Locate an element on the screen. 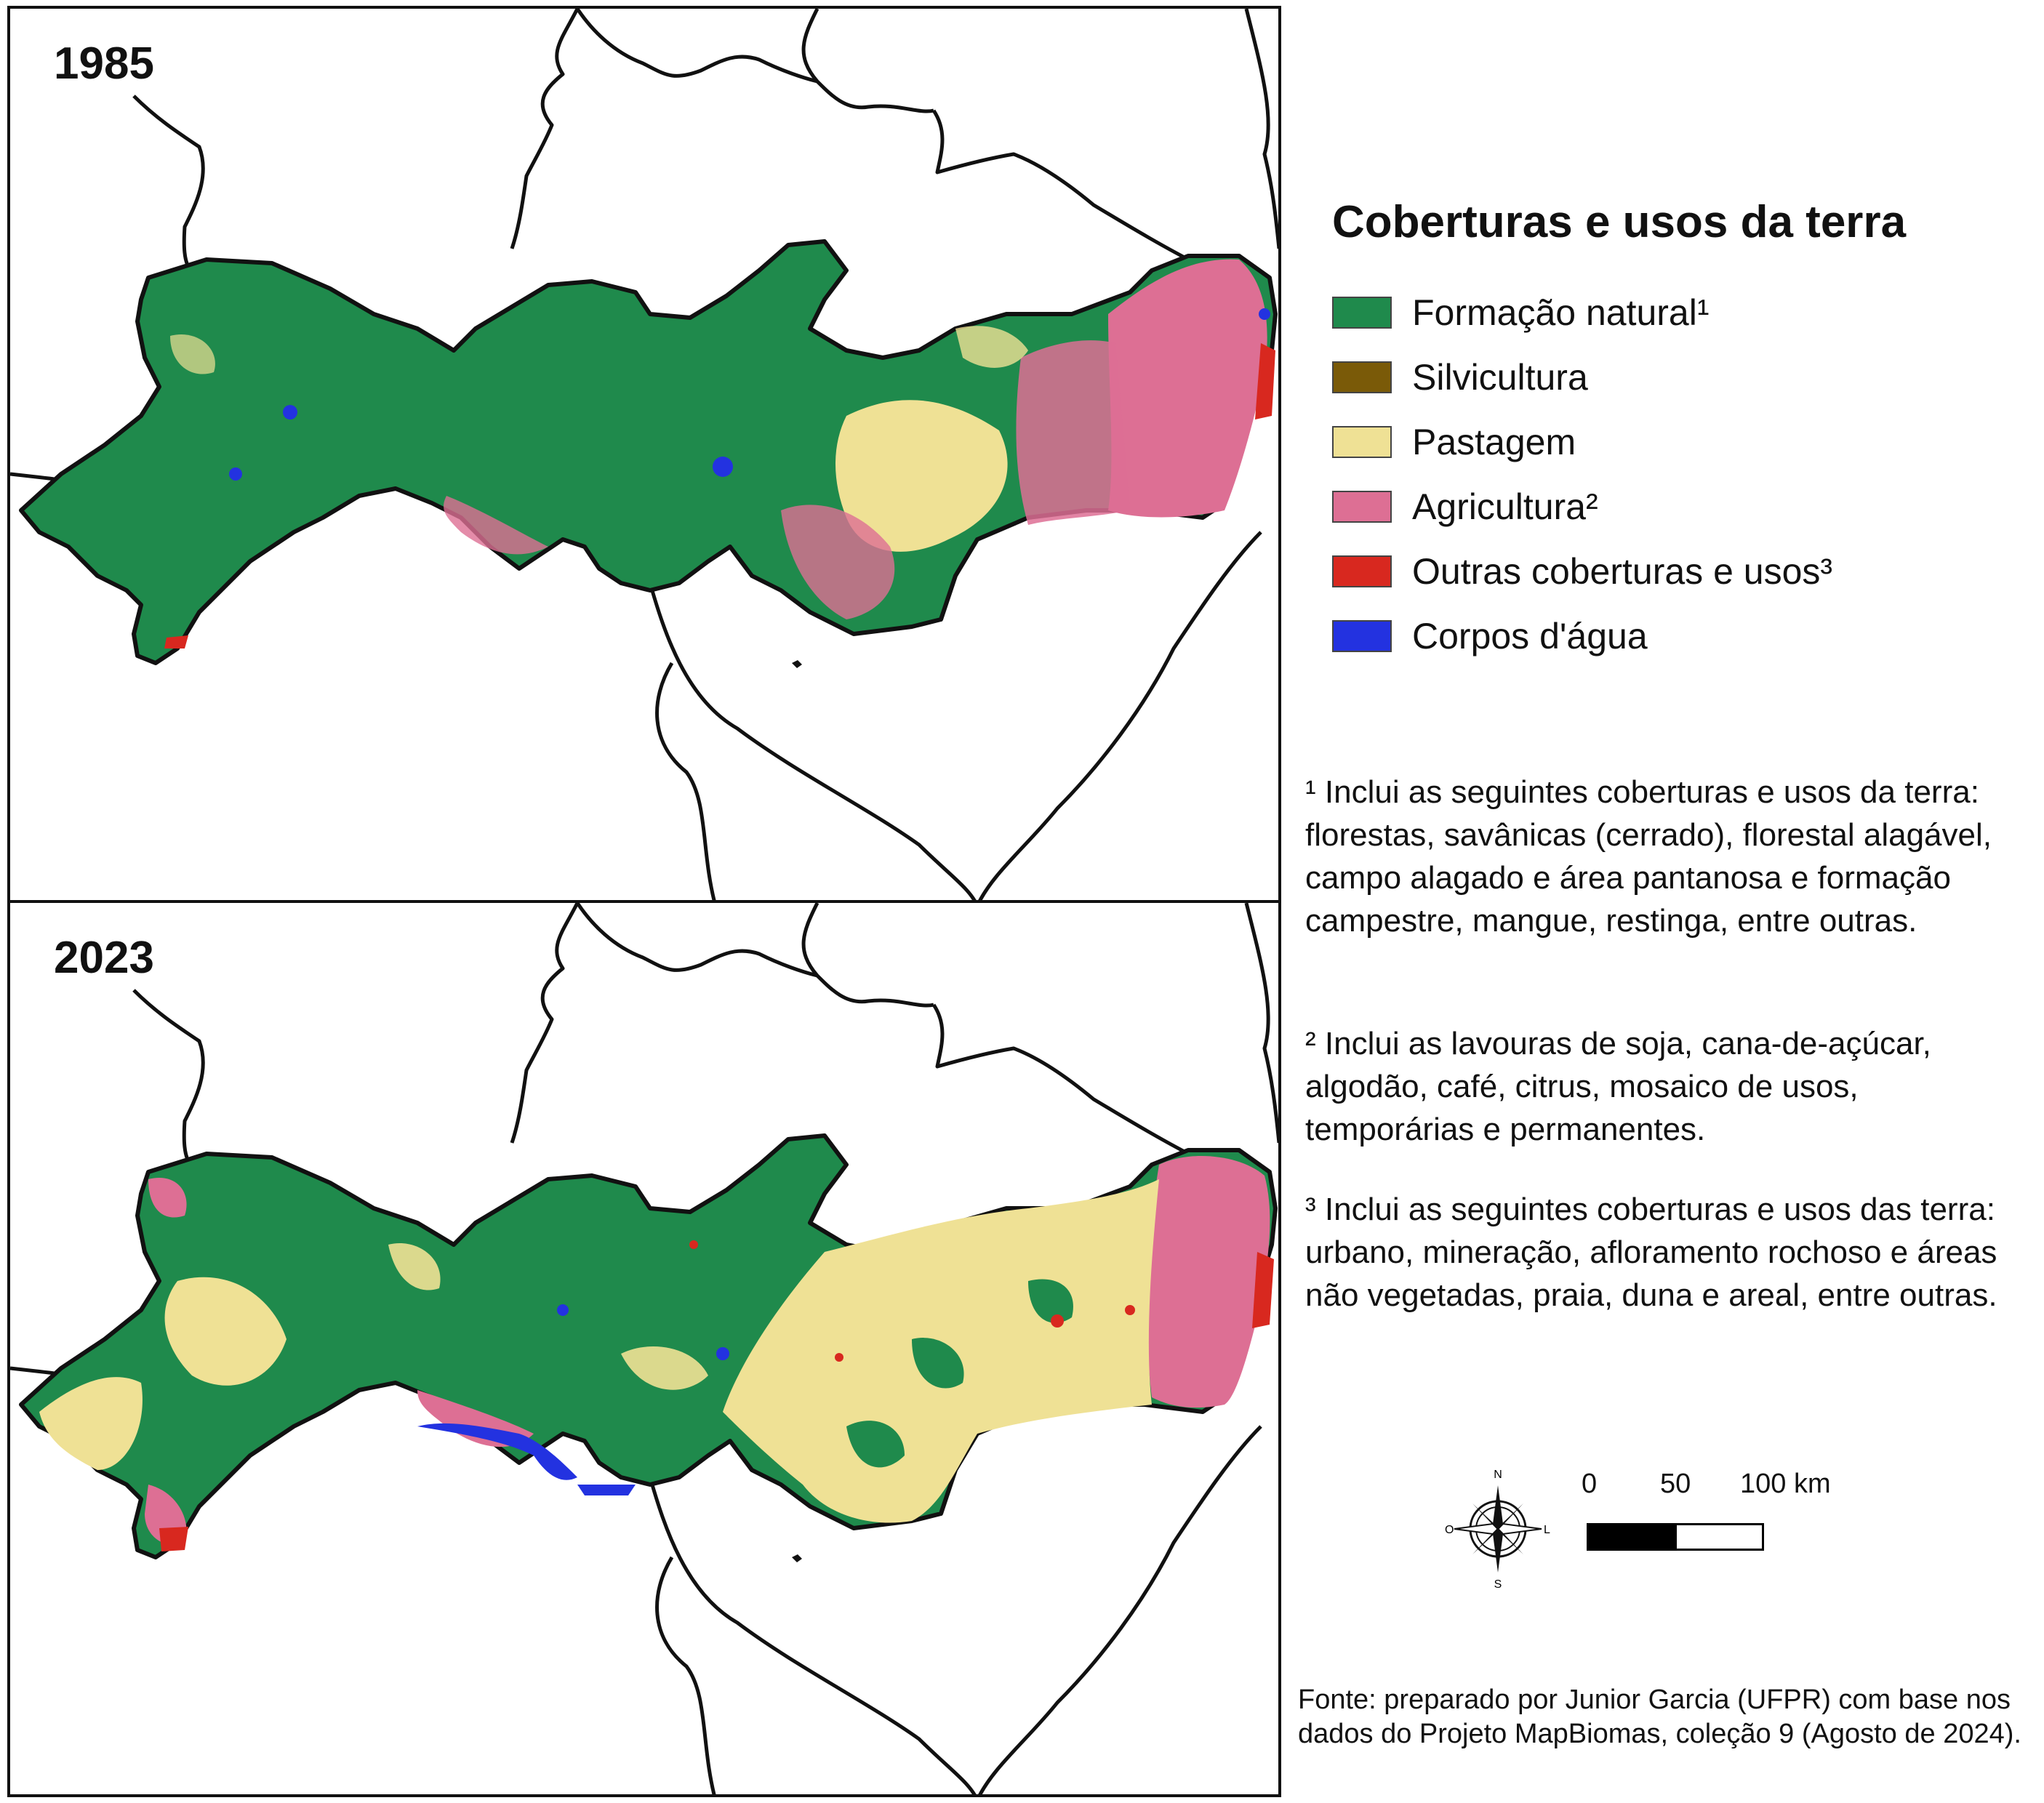  legend-item: Pastagem is located at coordinates (1681, 442).